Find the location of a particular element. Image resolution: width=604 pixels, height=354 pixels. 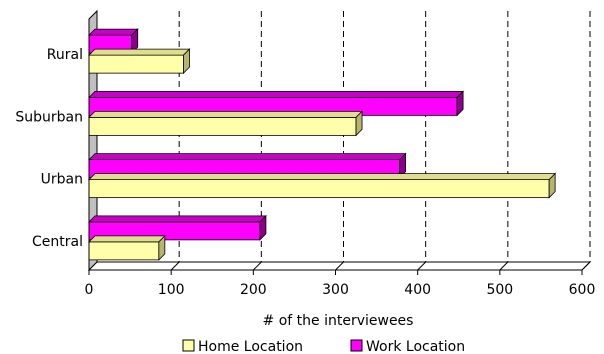

bar-home-location-urban is located at coordinates (322, 185).